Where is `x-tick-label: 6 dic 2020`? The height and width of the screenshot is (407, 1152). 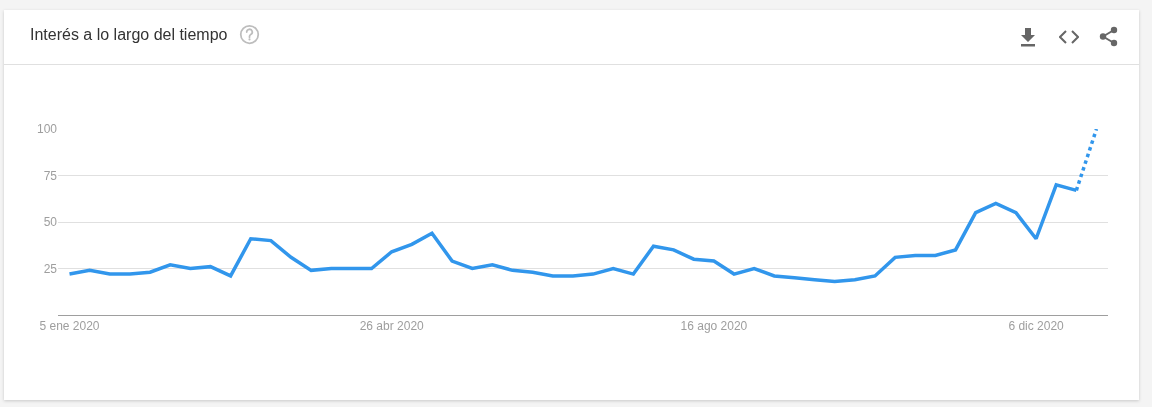 x-tick-label: 6 dic 2020 is located at coordinates (1036, 326).